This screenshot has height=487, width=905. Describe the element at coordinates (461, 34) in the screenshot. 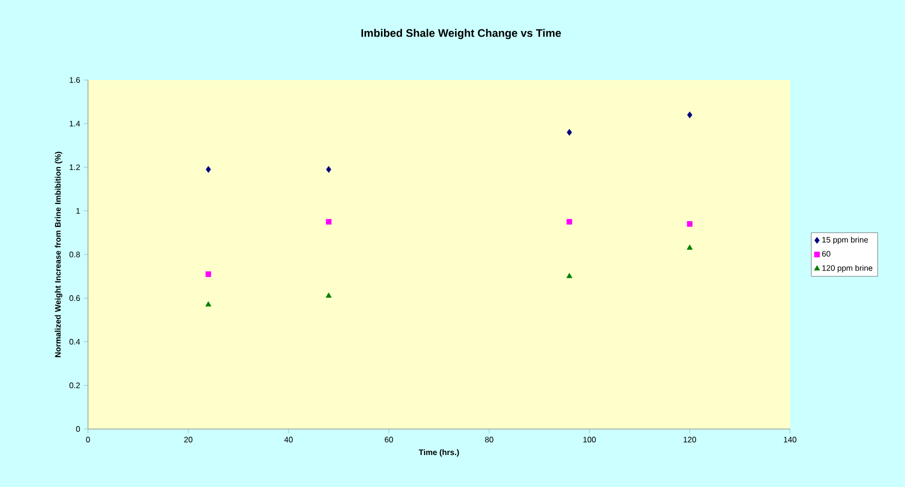

I see `chart-title: Imbibed Shale Weight Change vs Time` at that location.